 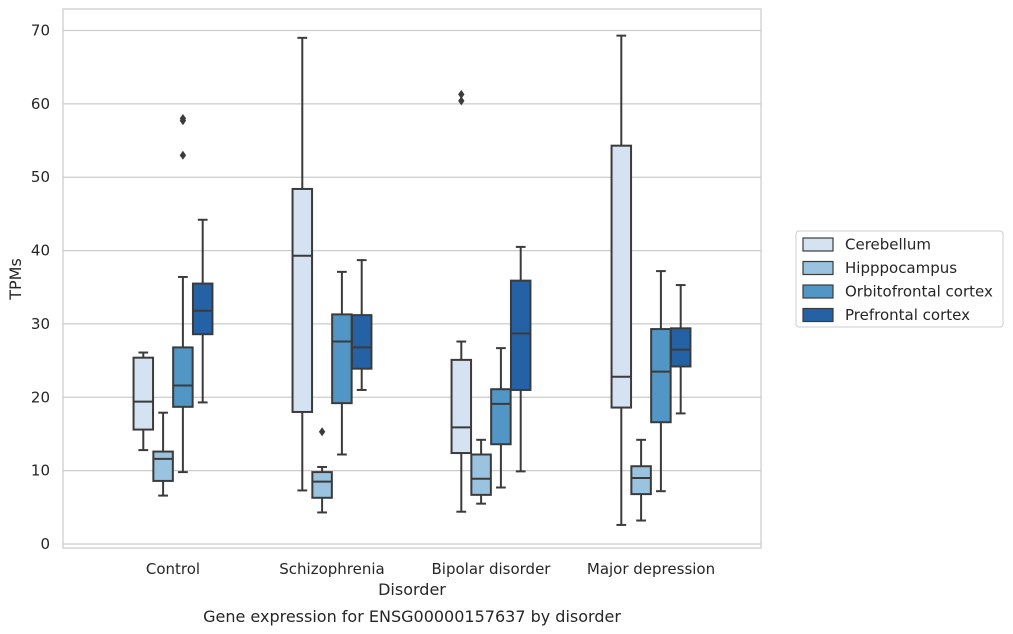 What do you see at coordinates (492, 569) in the screenshot?
I see `x-tick-label: Bipolar disorder` at bounding box center [492, 569].